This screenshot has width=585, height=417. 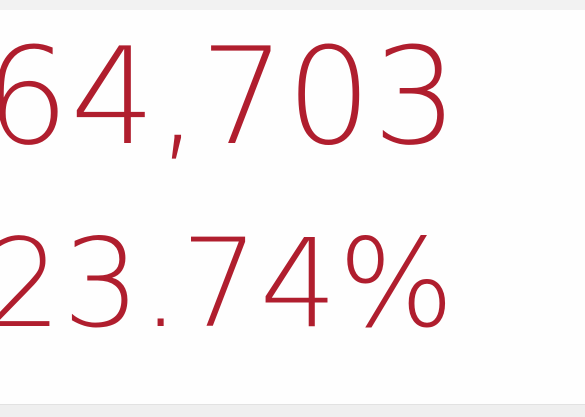 I want to click on top-divider, so click(x=292, y=5).